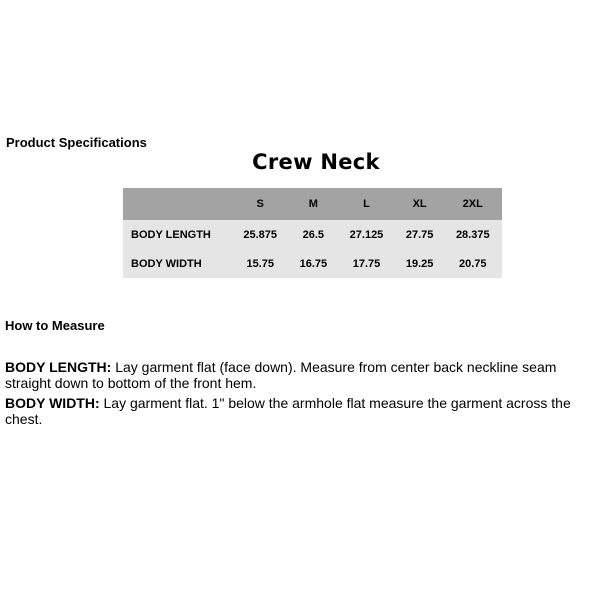  Describe the element at coordinates (419, 204) in the screenshot. I see `column-header: XL` at that location.